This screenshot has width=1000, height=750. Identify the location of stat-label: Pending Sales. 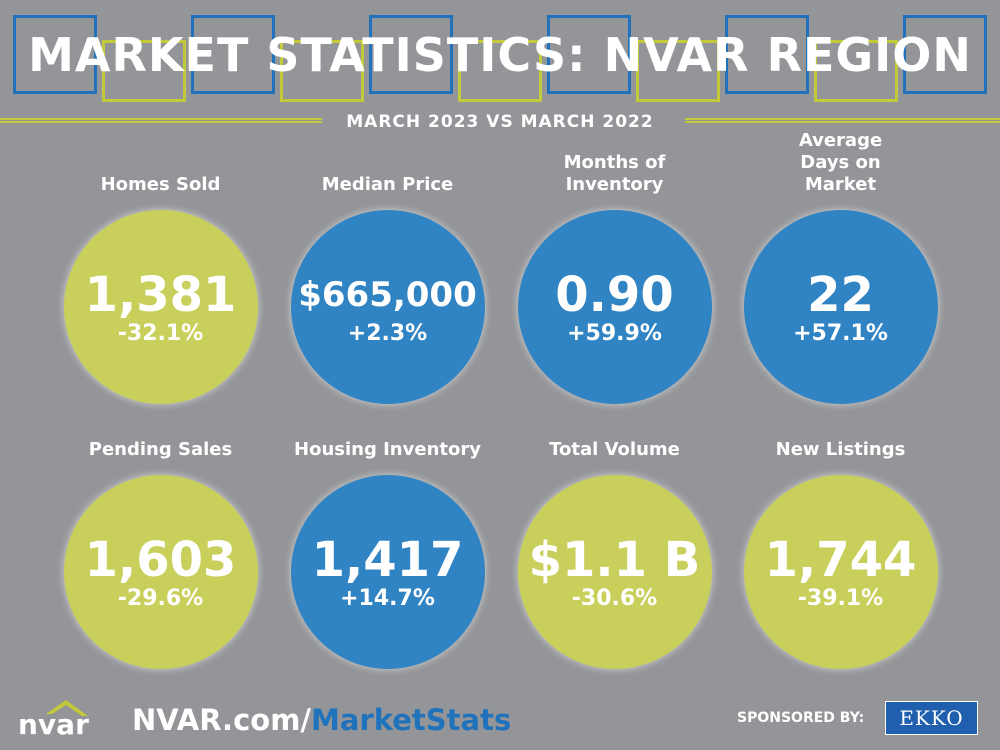
(160, 438).